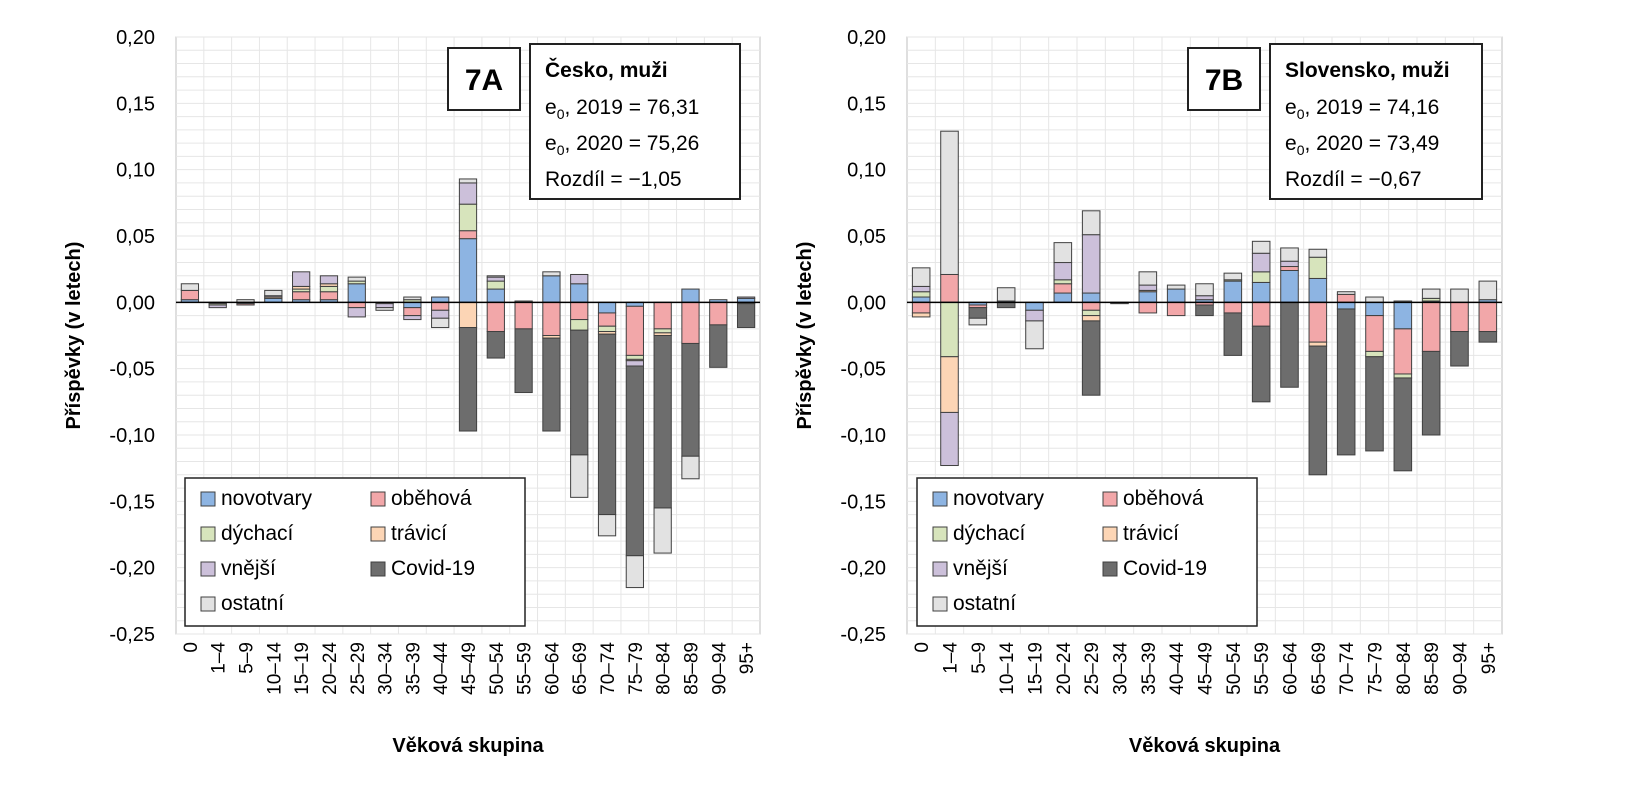  I want to click on x-tick-label: 40–44, so click(1177, 668).